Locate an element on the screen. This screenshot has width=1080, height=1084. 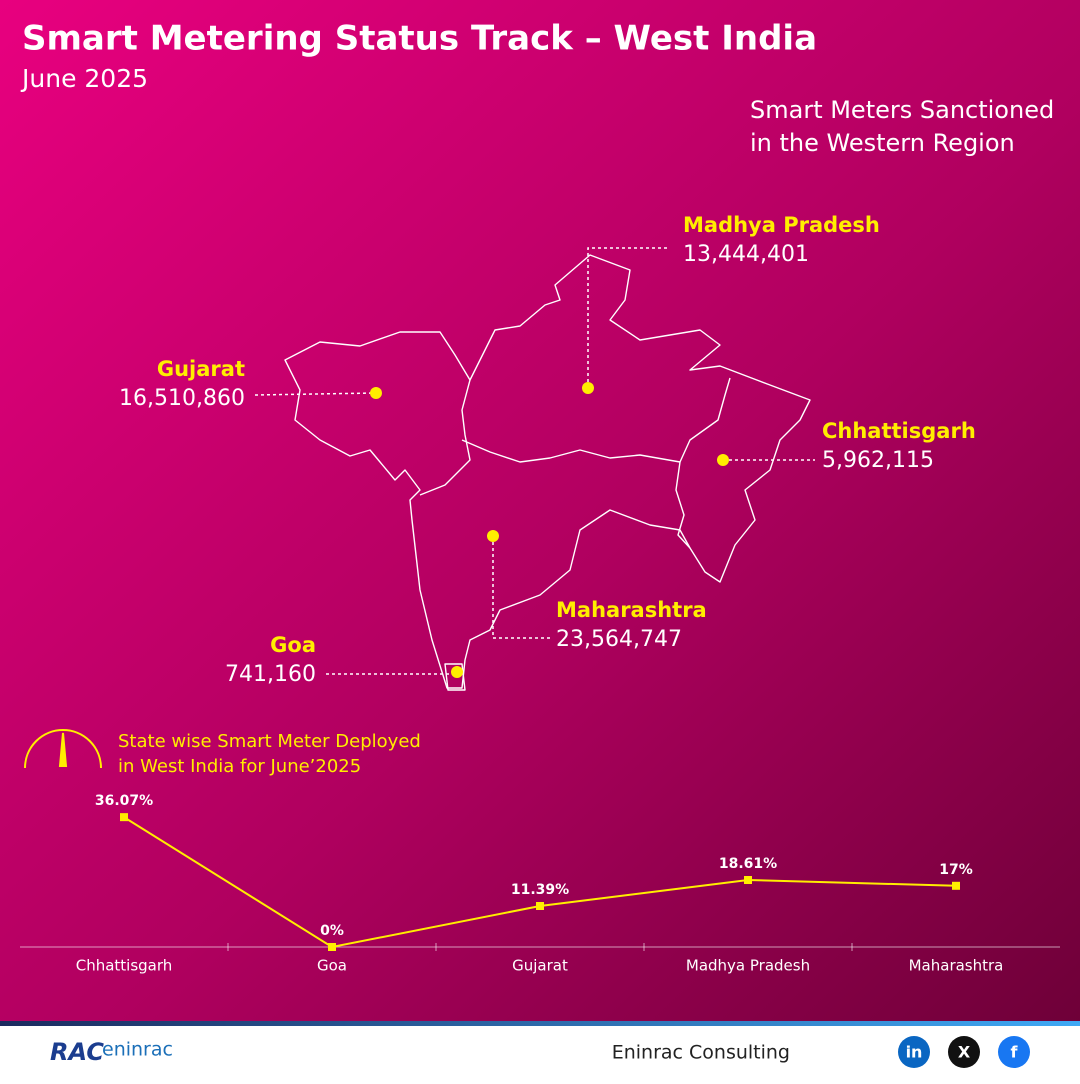
state-value: 23,564,747 is located at coordinates (619, 639).